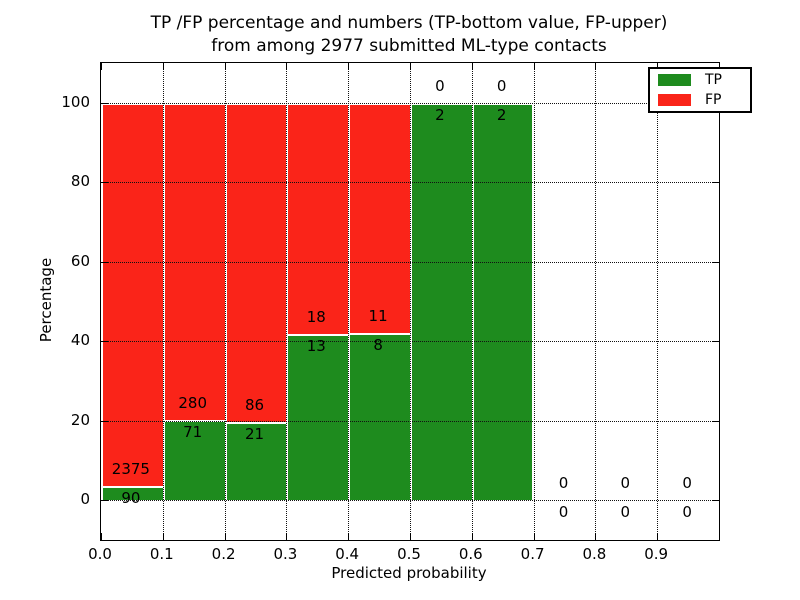 The height and width of the screenshot is (600, 800). I want to click on gridline-x-0.4, so click(349, 301).